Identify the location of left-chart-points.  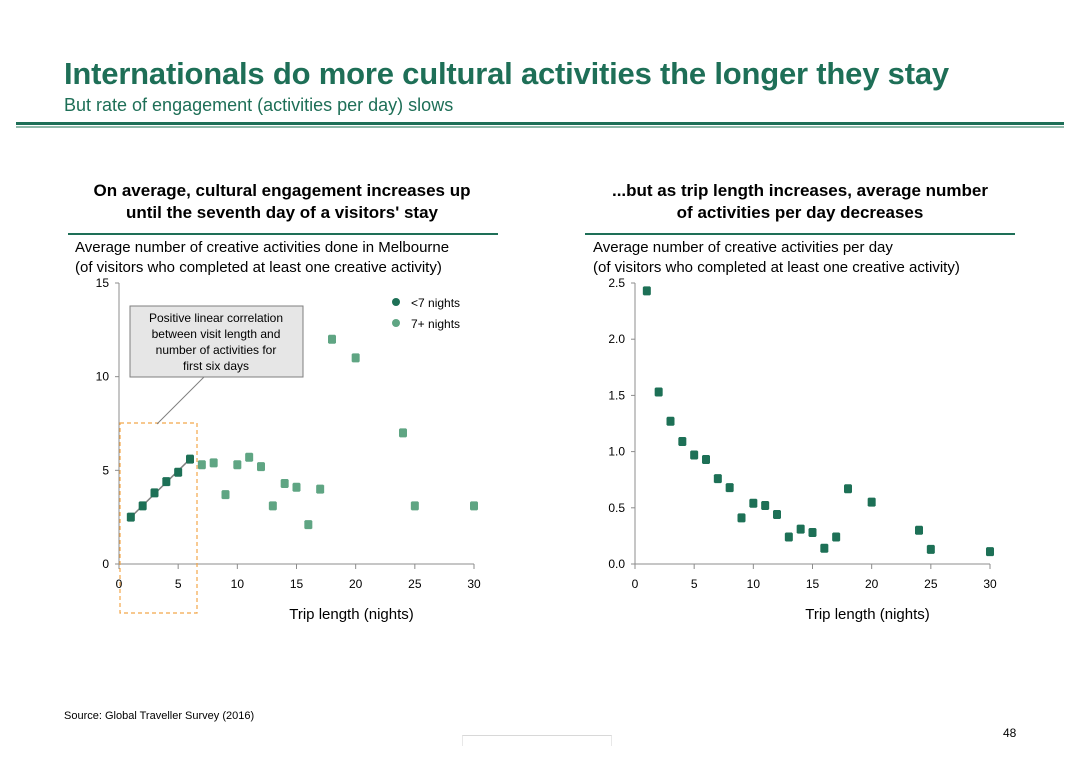
(302, 432).